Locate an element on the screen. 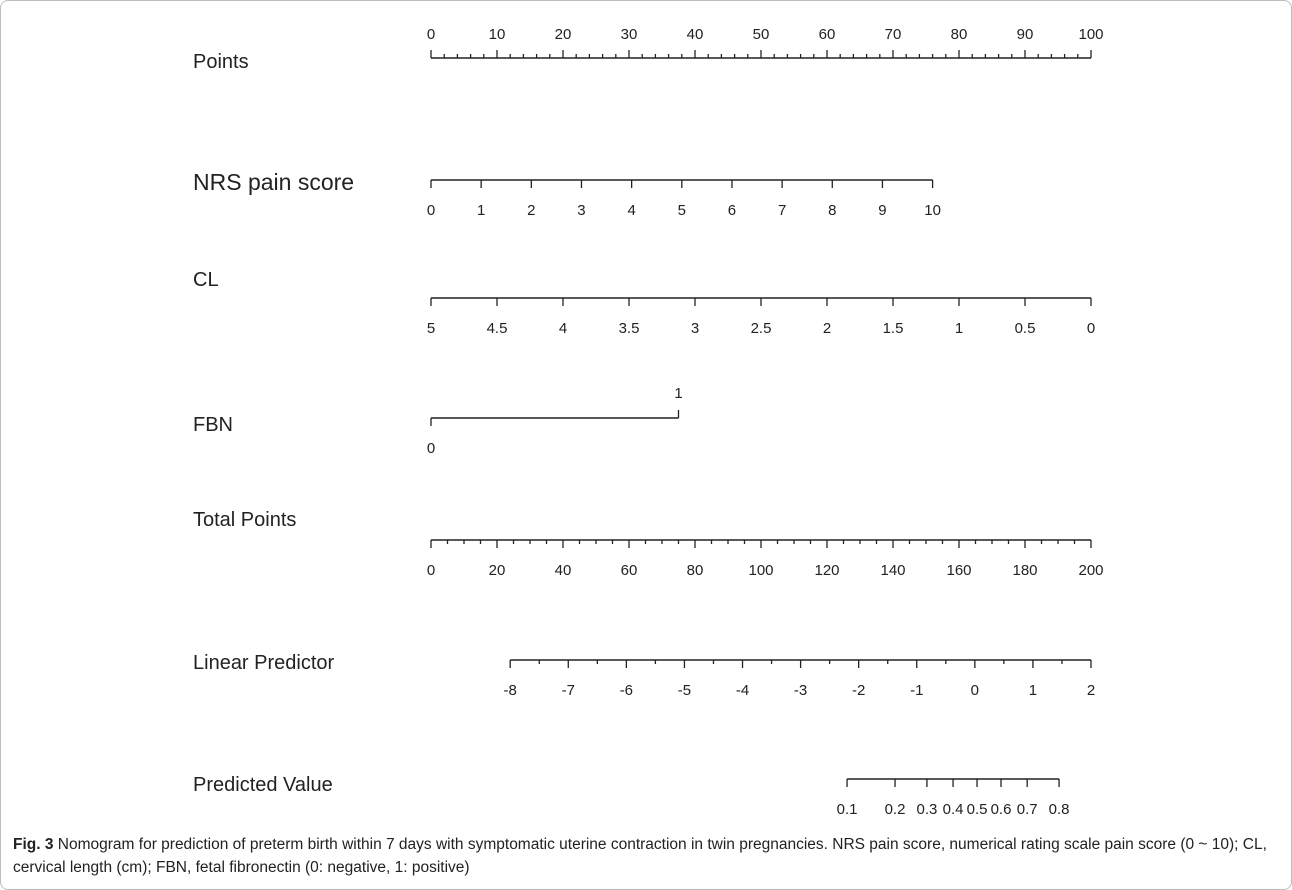  fbn-tick-label: 0 is located at coordinates (431, 448).